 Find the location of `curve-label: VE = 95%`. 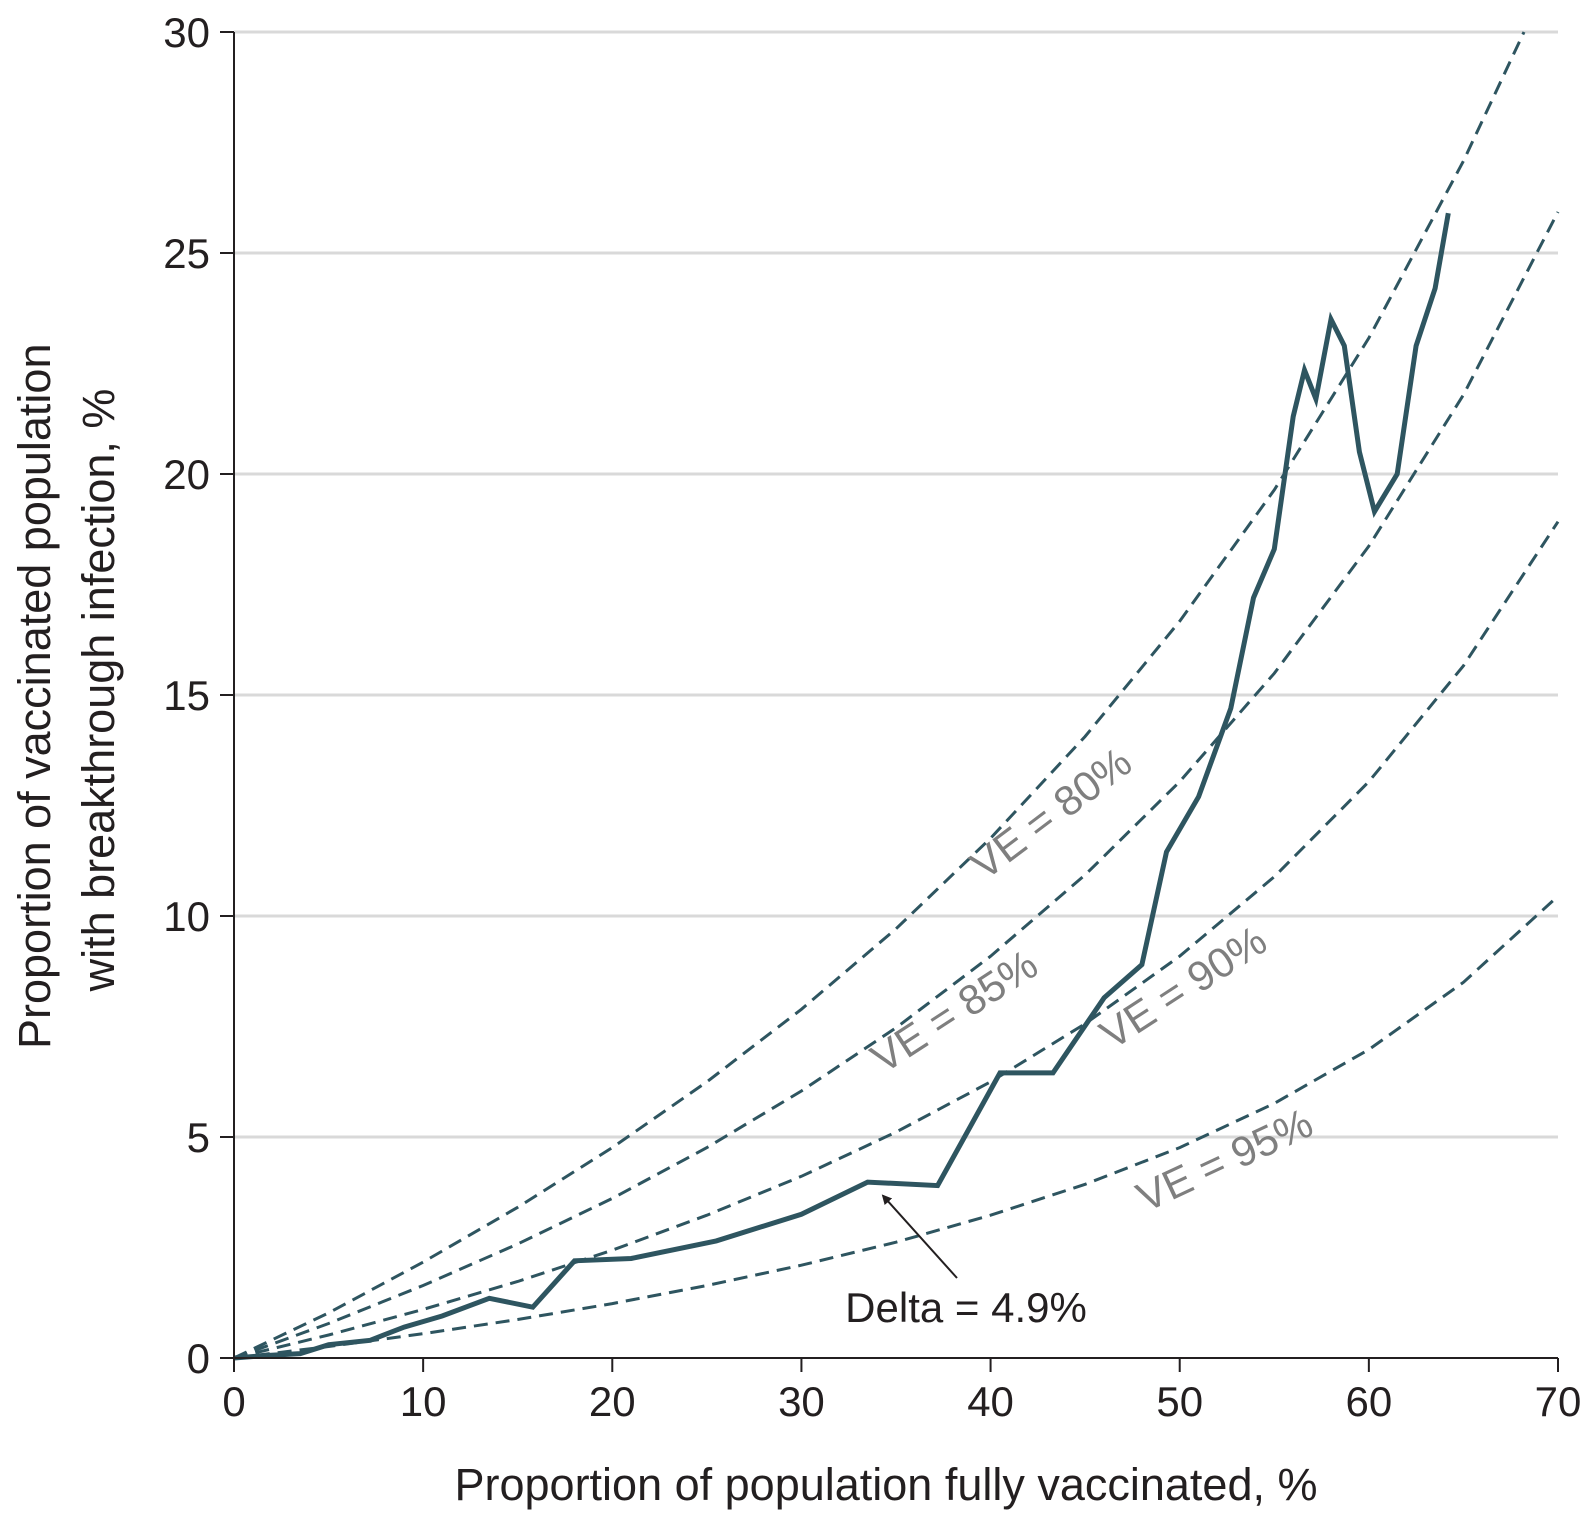

curve-label: VE = 95% is located at coordinates (1224, 1160).